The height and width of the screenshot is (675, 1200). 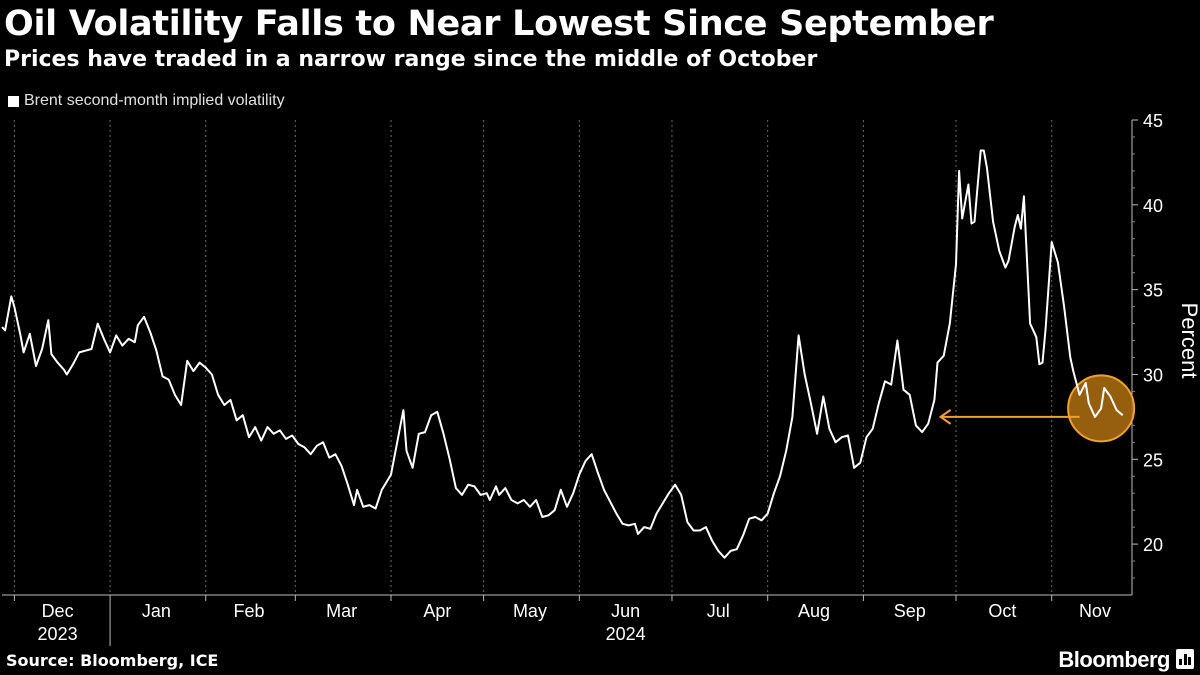 What do you see at coordinates (626, 634) in the screenshot?
I see `x-year-label-2024: 2024` at bounding box center [626, 634].